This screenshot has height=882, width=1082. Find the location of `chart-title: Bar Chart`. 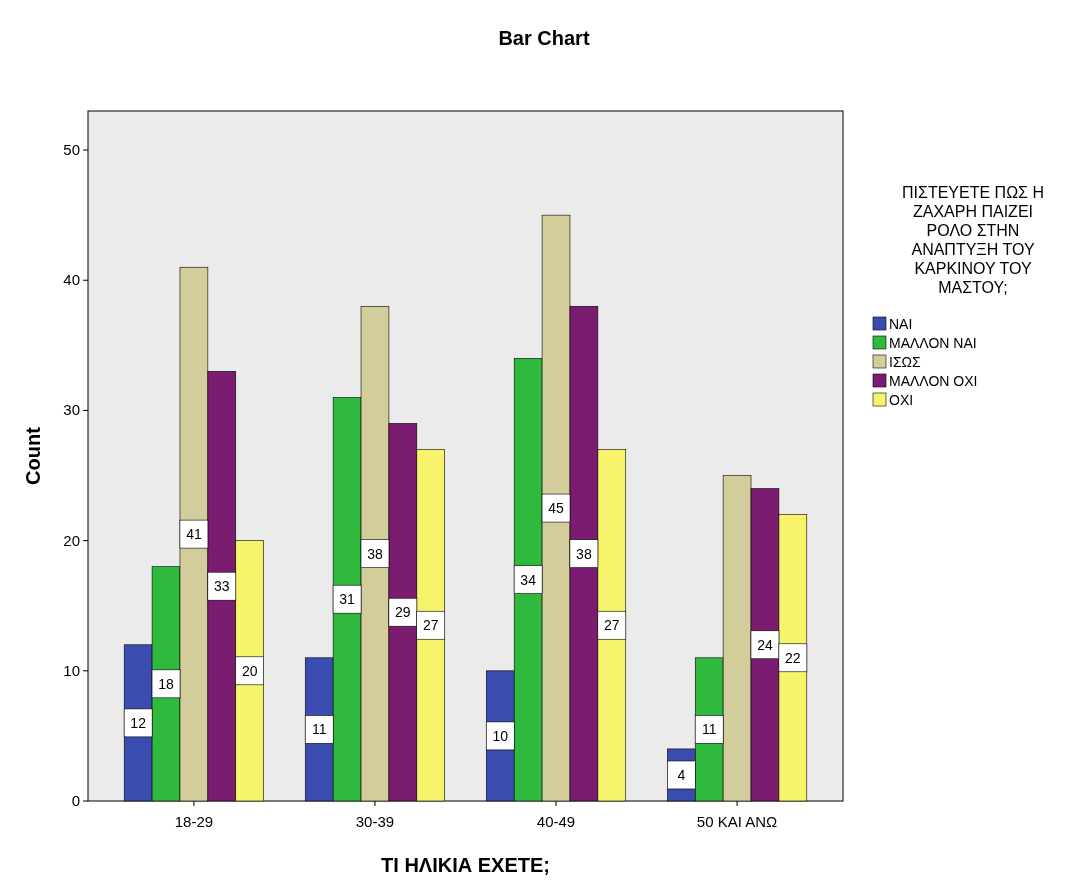

chart-title: Bar Chart is located at coordinates (544, 38).